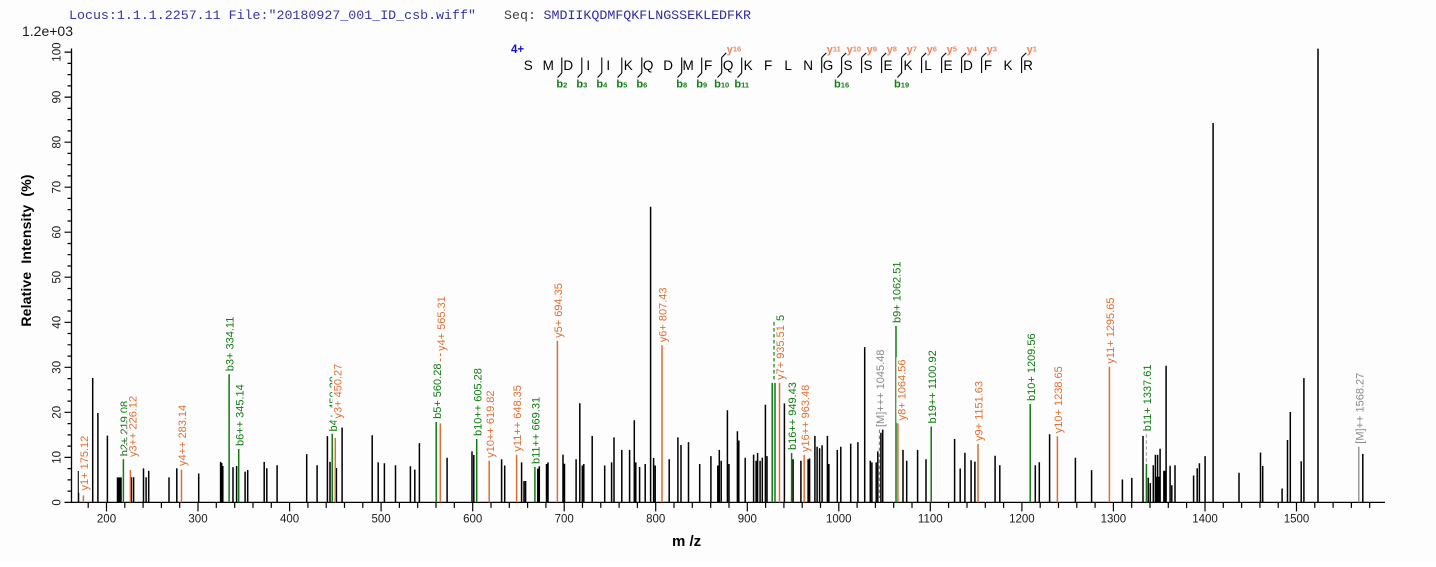 The width and height of the screenshot is (1436, 567). I want to click on svg-text: 300, so click(197, 520).